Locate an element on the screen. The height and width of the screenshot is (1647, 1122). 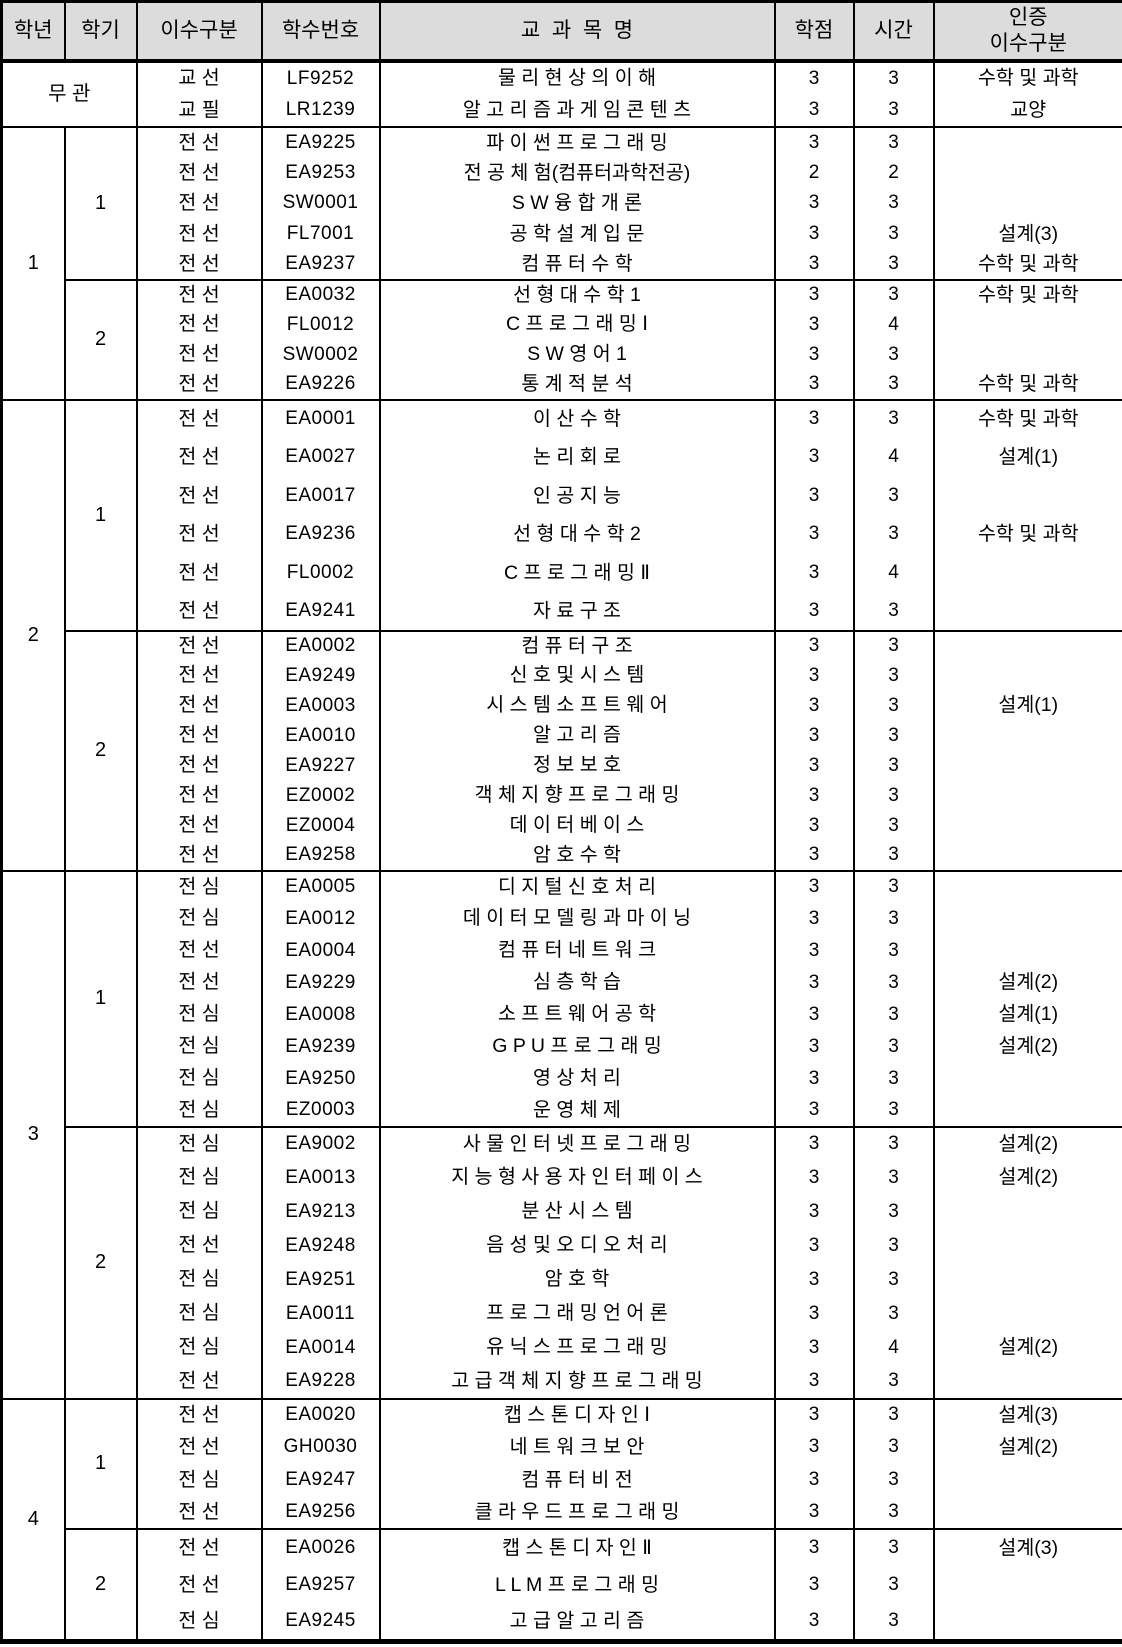
course-name-cell: 유 닉 스 프 로 그 래 밍 is located at coordinates (577, 1347).